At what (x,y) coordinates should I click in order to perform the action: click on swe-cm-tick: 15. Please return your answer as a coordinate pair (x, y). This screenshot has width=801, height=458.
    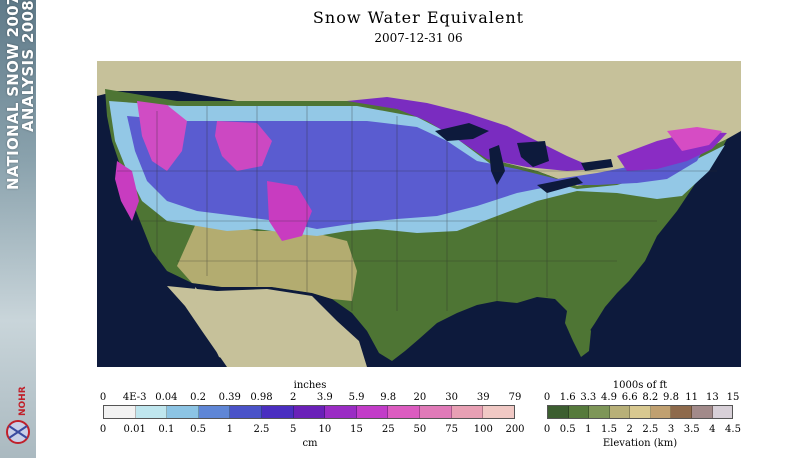
    Looking at the image, I should click on (356, 429).